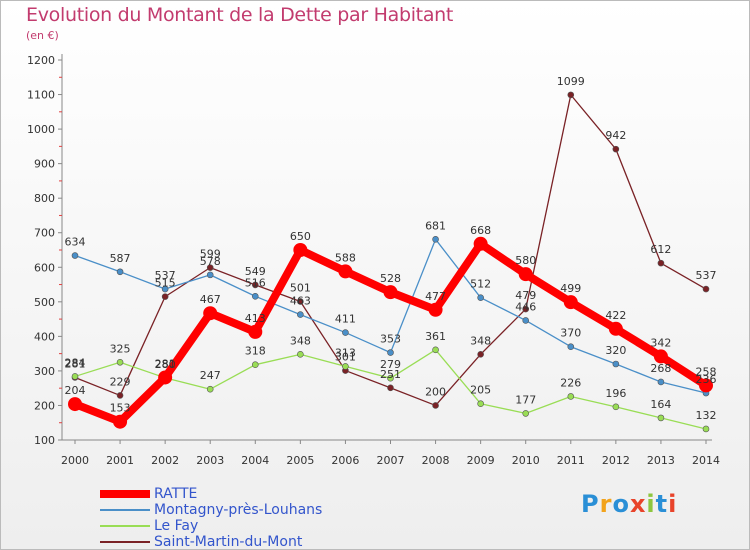  Describe the element at coordinates (660, 342) in the screenshot. I see `data-label: 342` at that location.